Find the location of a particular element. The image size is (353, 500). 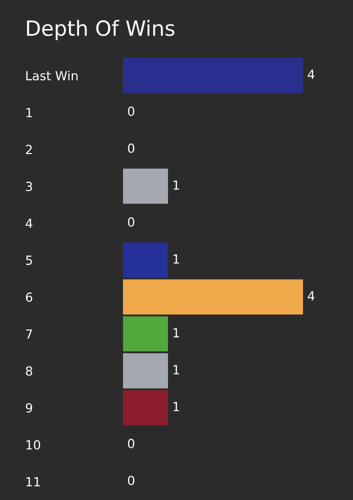

y-tick-label: 10 is located at coordinates (33, 445).